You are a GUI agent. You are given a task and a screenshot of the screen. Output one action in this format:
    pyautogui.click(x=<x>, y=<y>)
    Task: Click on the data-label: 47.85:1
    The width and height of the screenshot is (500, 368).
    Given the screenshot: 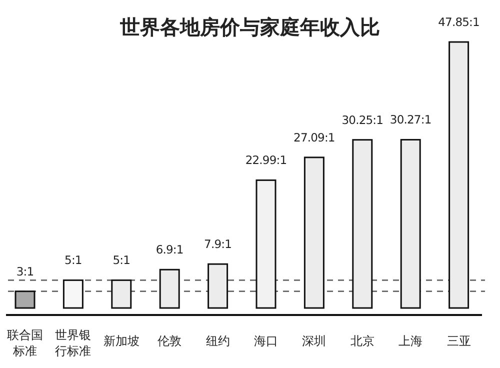 What is the action you would take?
    pyautogui.click(x=459, y=22)
    